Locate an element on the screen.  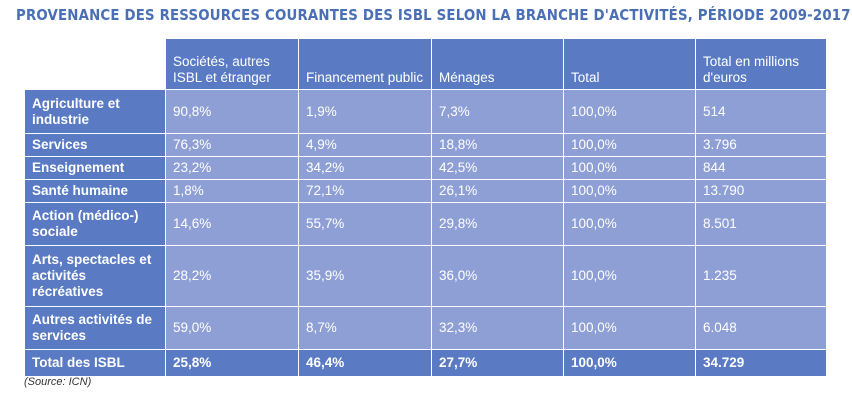
column-header: Ménages is located at coordinates (497, 64).